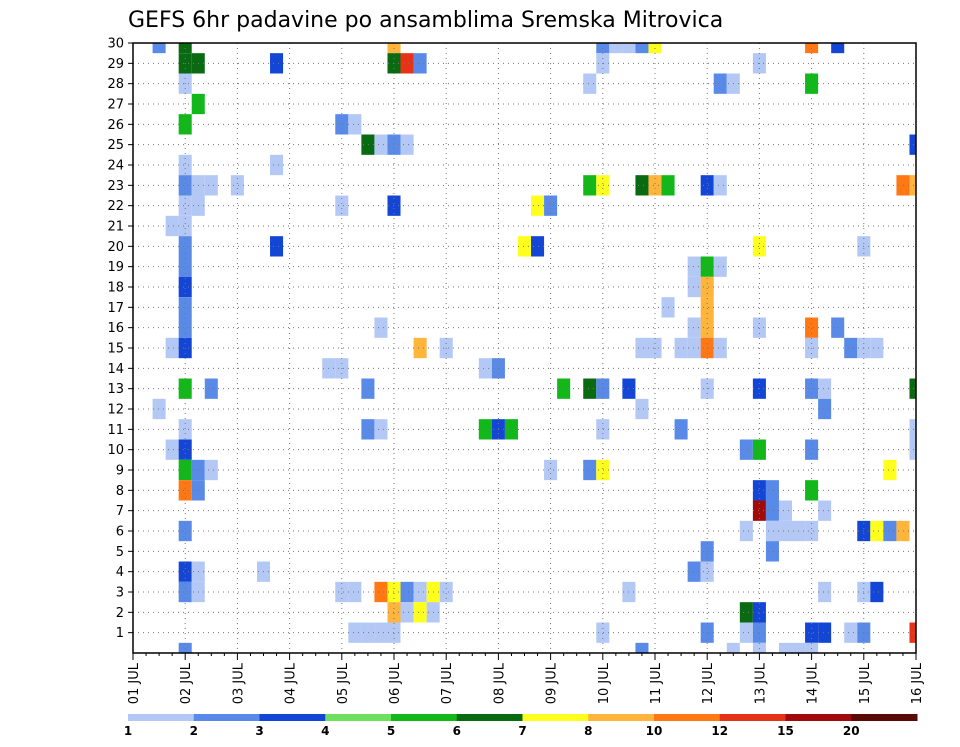  What do you see at coordinates (115, 328) in the screenshot?
I see `y-tick-label: 16` at bounding box center [115, 328].